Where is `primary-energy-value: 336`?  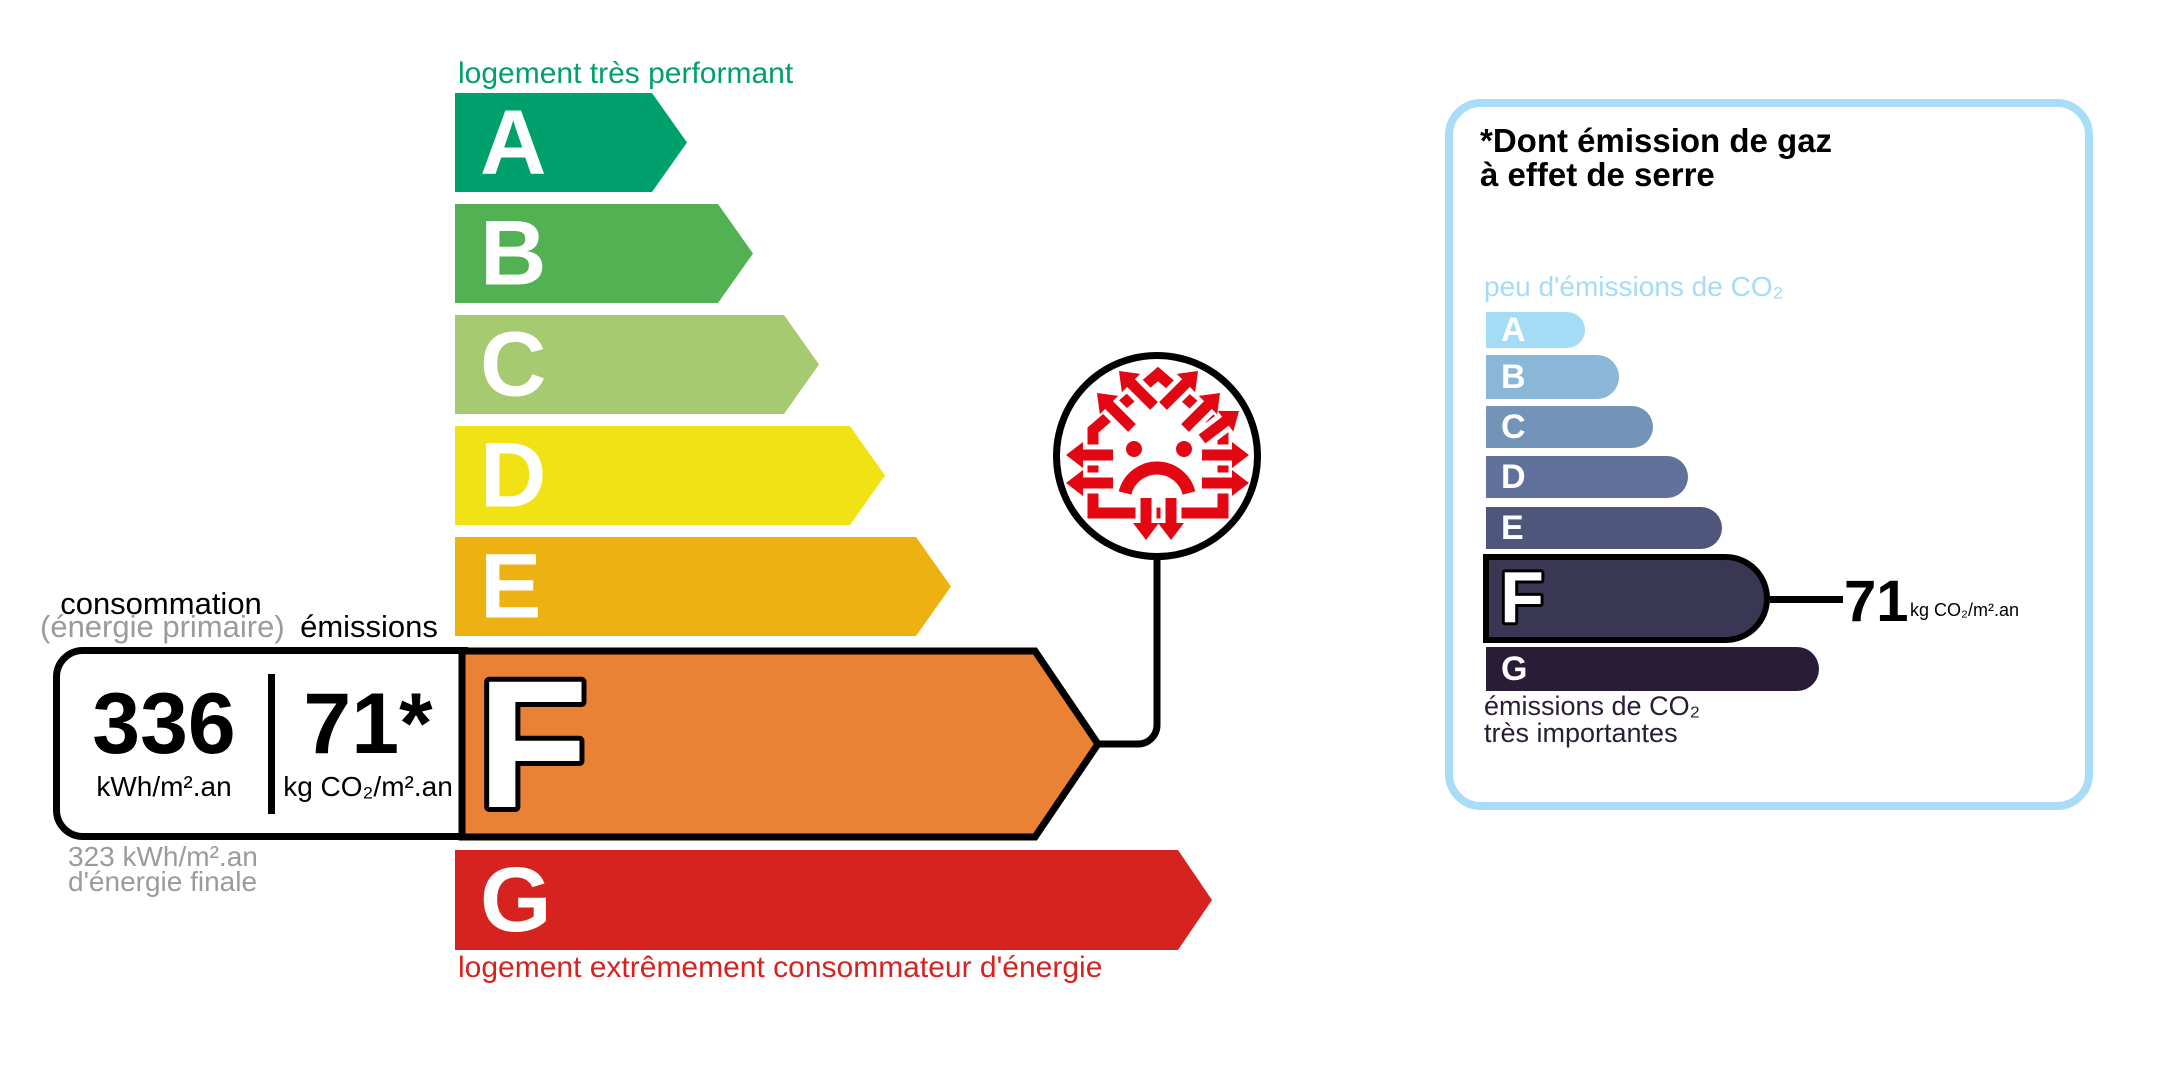 primary-energy-value: 336 is located at coordinates (164, 724).